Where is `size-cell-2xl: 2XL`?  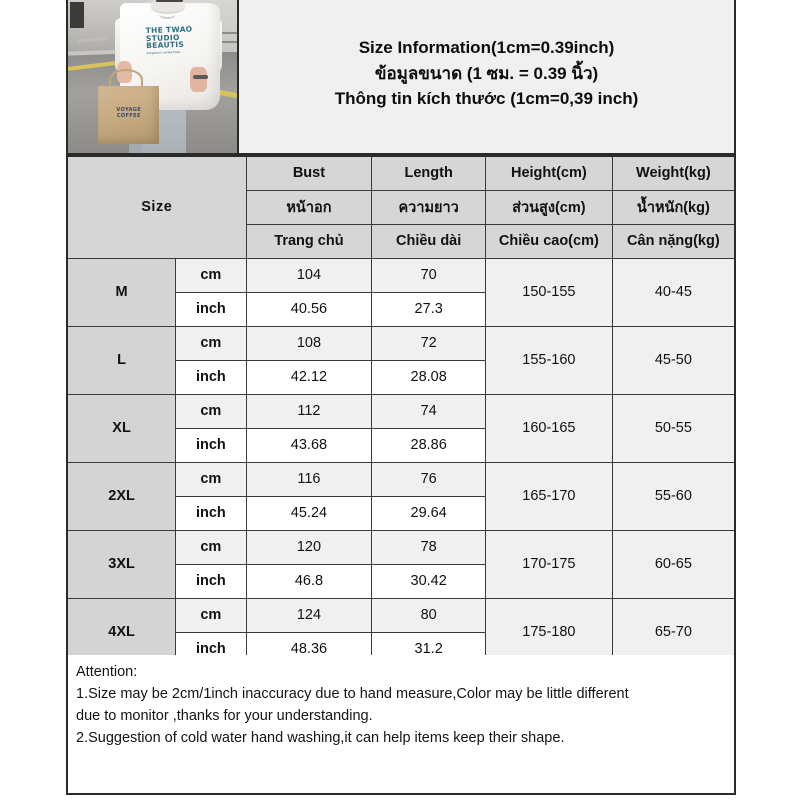
size-cell-2xl: 2XL is located at coordinates (121, 496).